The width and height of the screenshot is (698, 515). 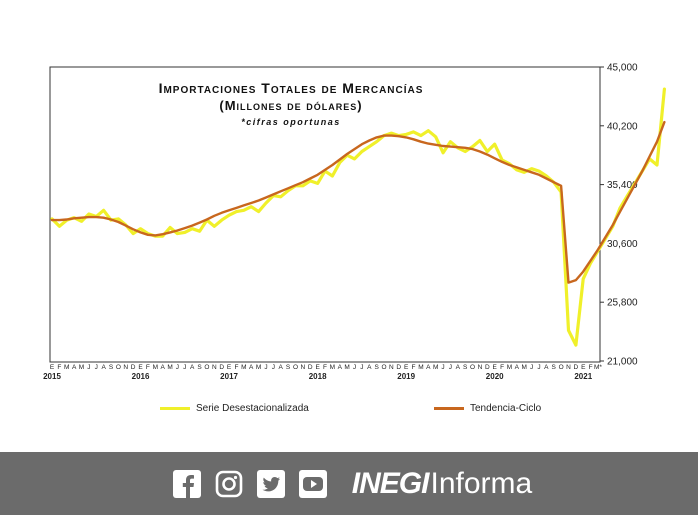 What do you see at coordinates (622, 68) in the screenshot?
I see `y-tick-label: 45,000` at bounding box center [622, 68].